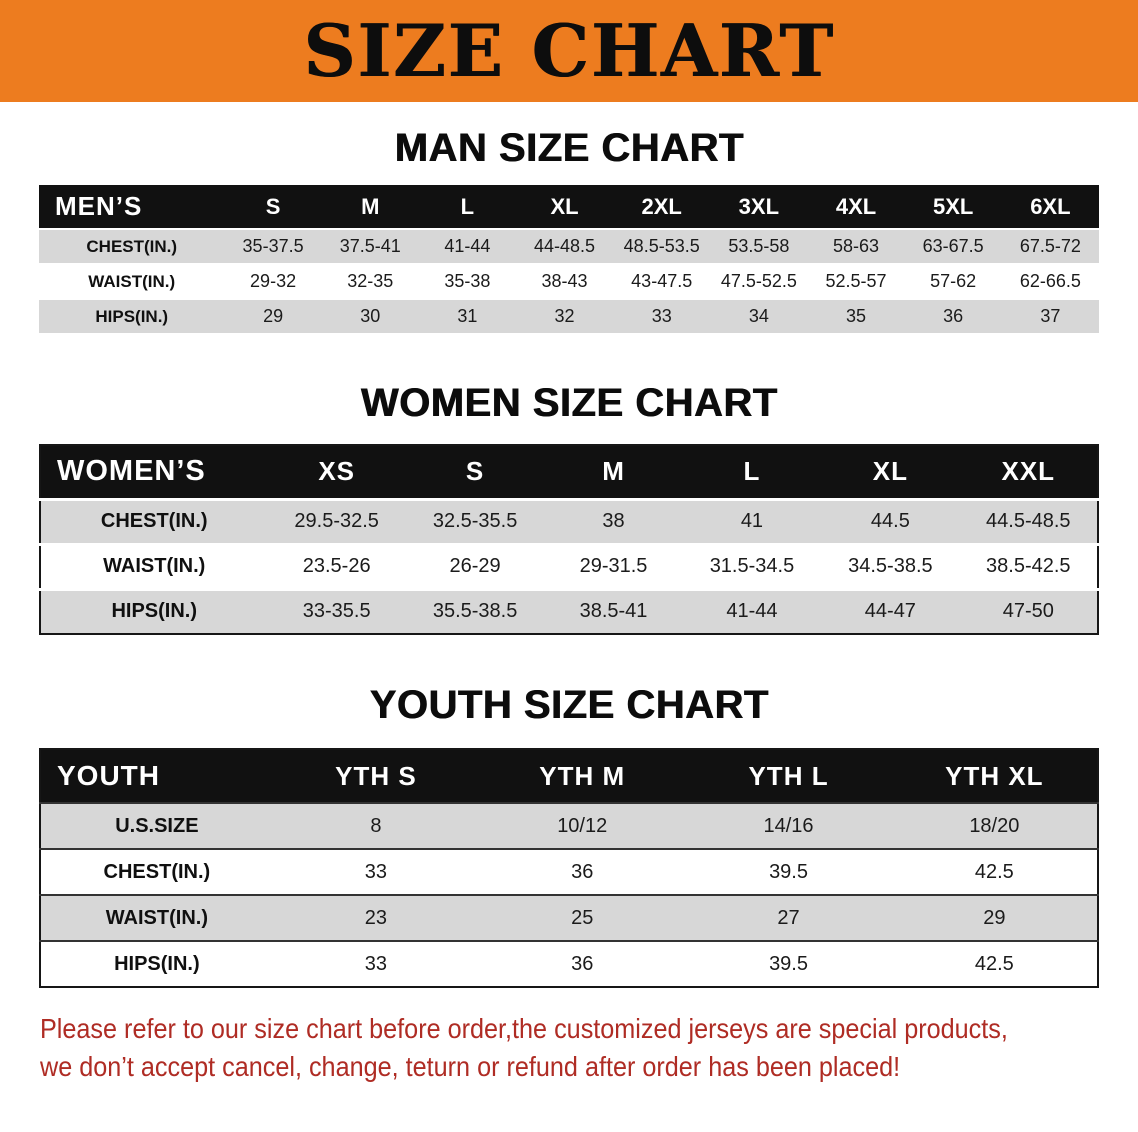  What do you see at coordinates (370, 206) in the screenshot?
I see `size-column-header: M` at bounding box center [370, 206].